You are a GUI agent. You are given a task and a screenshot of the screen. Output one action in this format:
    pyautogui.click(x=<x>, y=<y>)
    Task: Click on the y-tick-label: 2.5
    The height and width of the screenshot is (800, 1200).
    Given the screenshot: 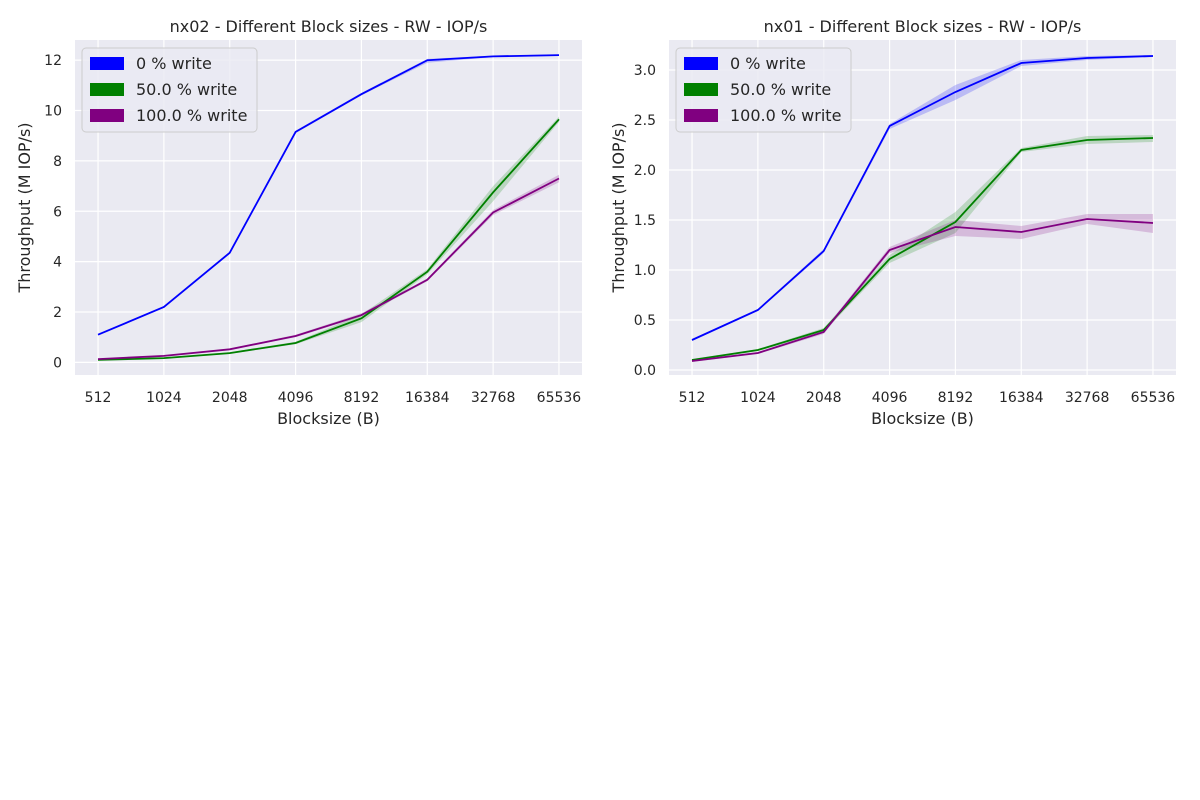 What is the action you would take?
    pyautogui.click(x=645, y=121)
    